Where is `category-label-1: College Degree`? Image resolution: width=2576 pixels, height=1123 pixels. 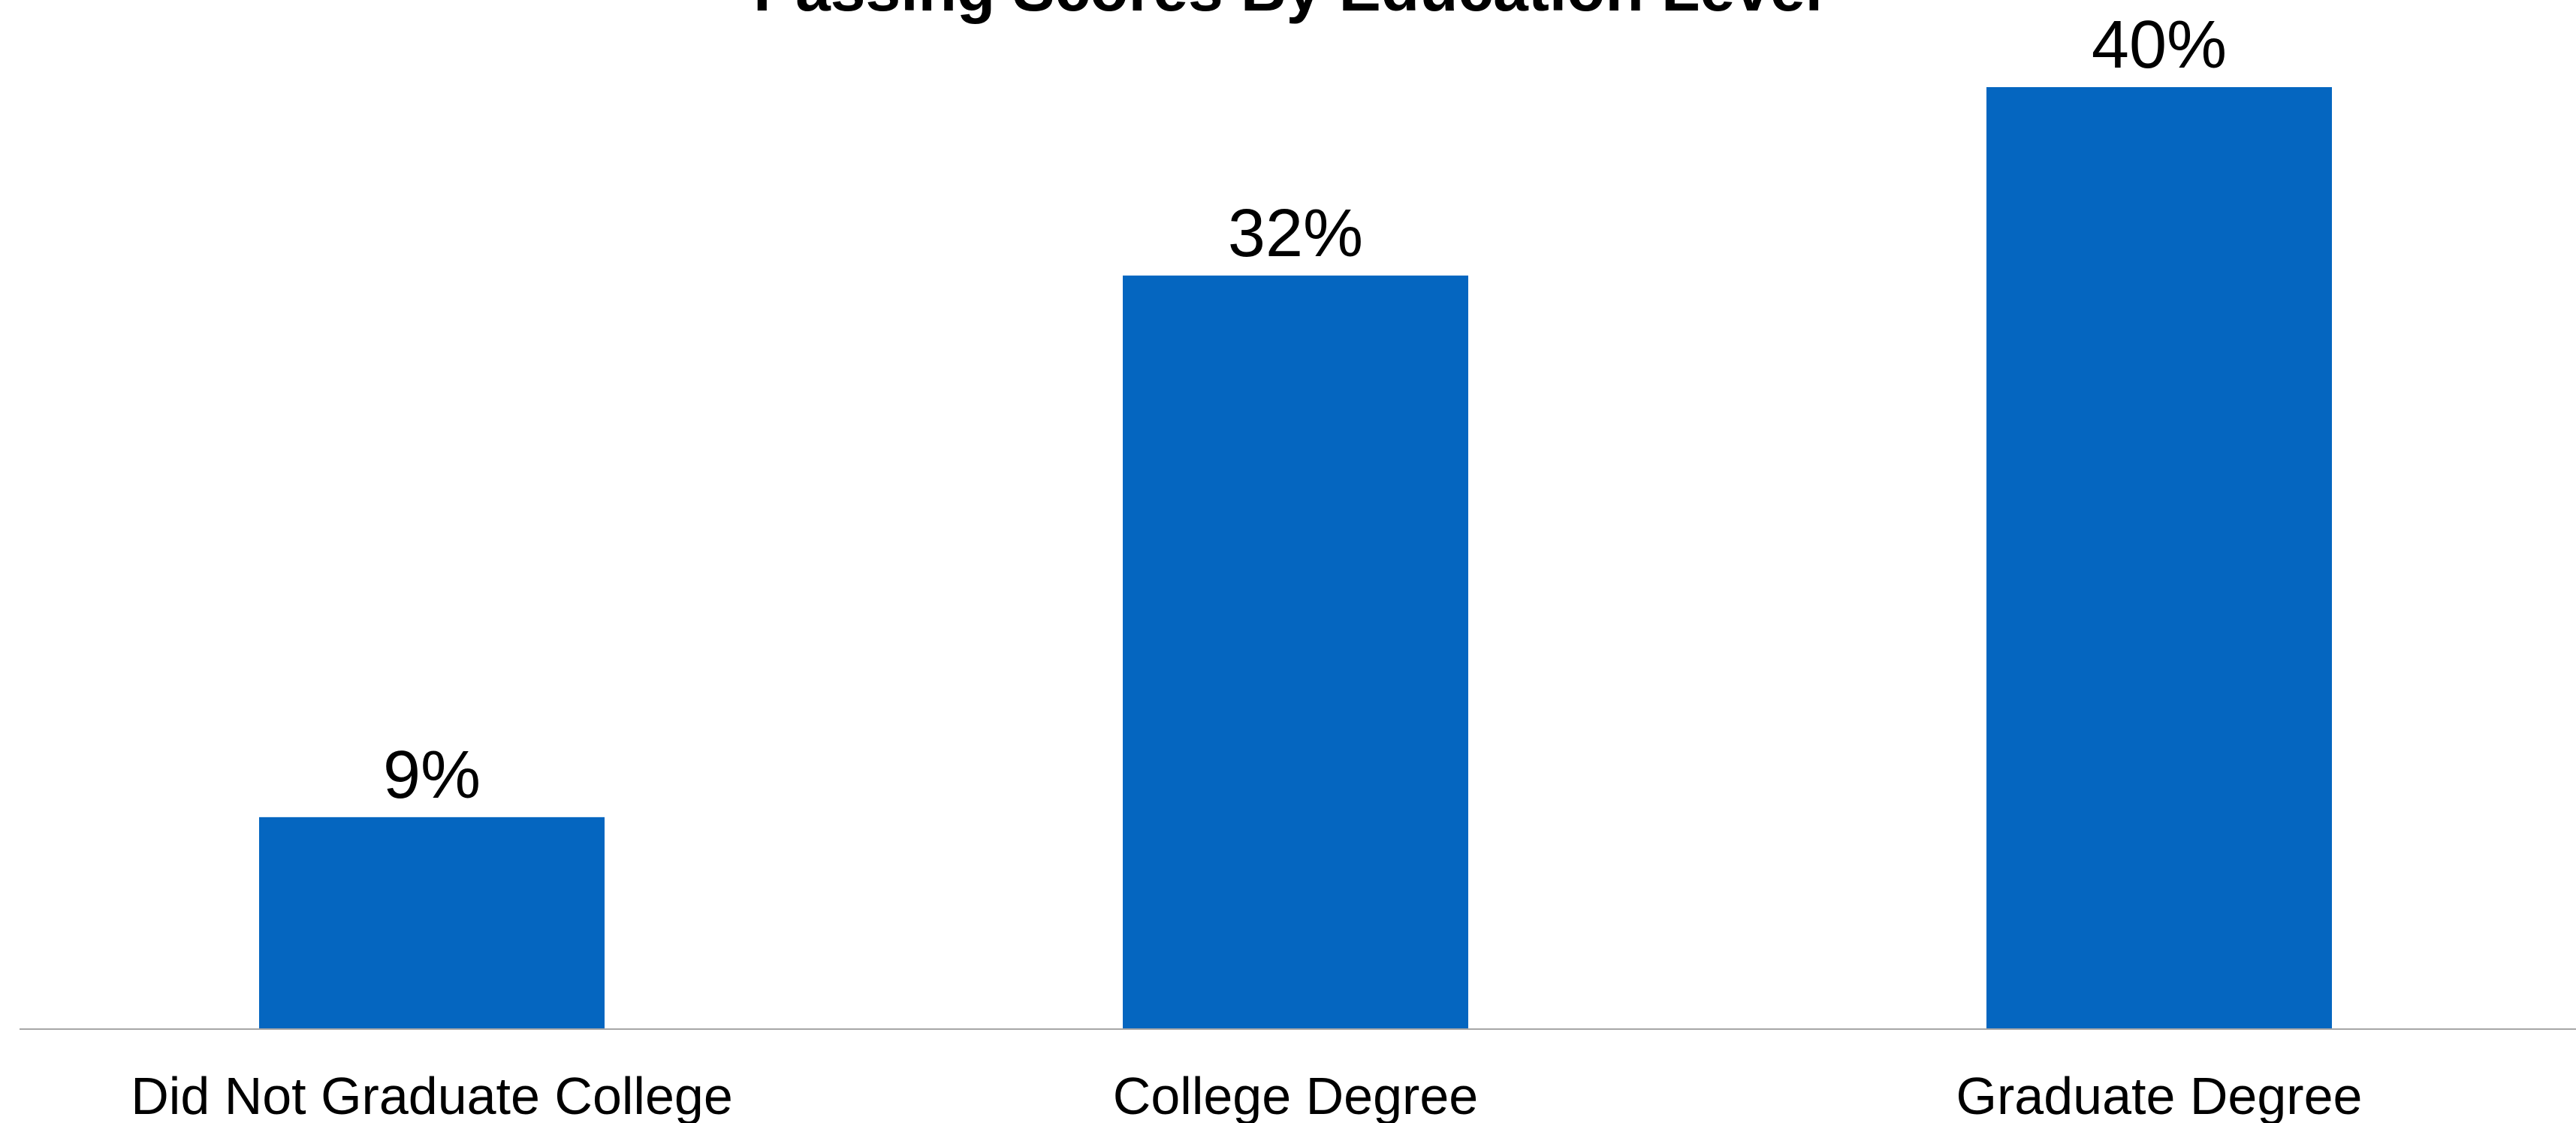
category-label-1: College Degree is located at coordinates (1295, 1095).